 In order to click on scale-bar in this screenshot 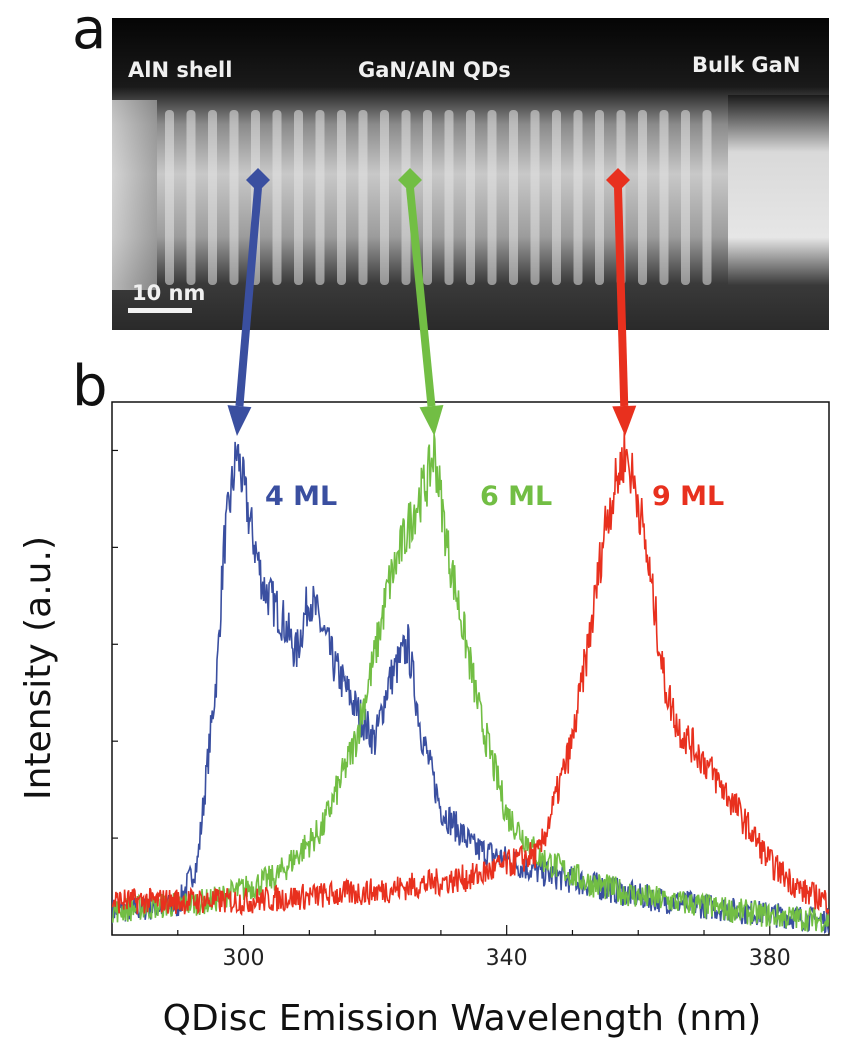, I will do `click(160, 310)`.